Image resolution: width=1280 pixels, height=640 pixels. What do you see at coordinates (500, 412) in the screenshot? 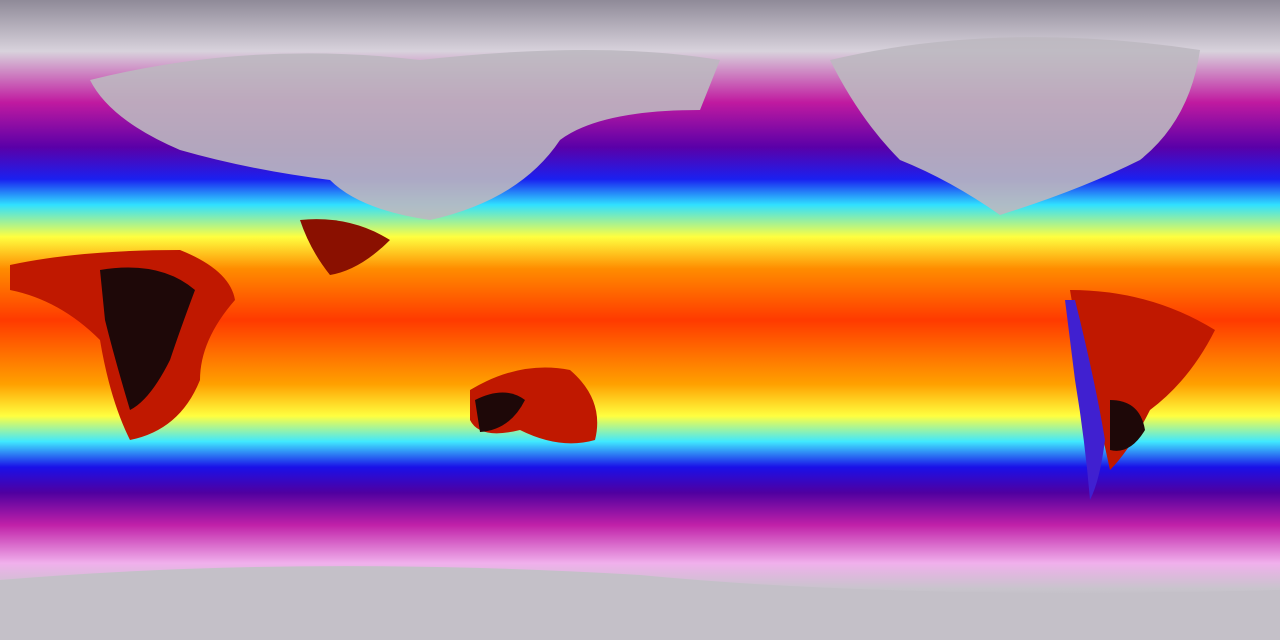
I see `australia-core` at bounding box center [500, 412].